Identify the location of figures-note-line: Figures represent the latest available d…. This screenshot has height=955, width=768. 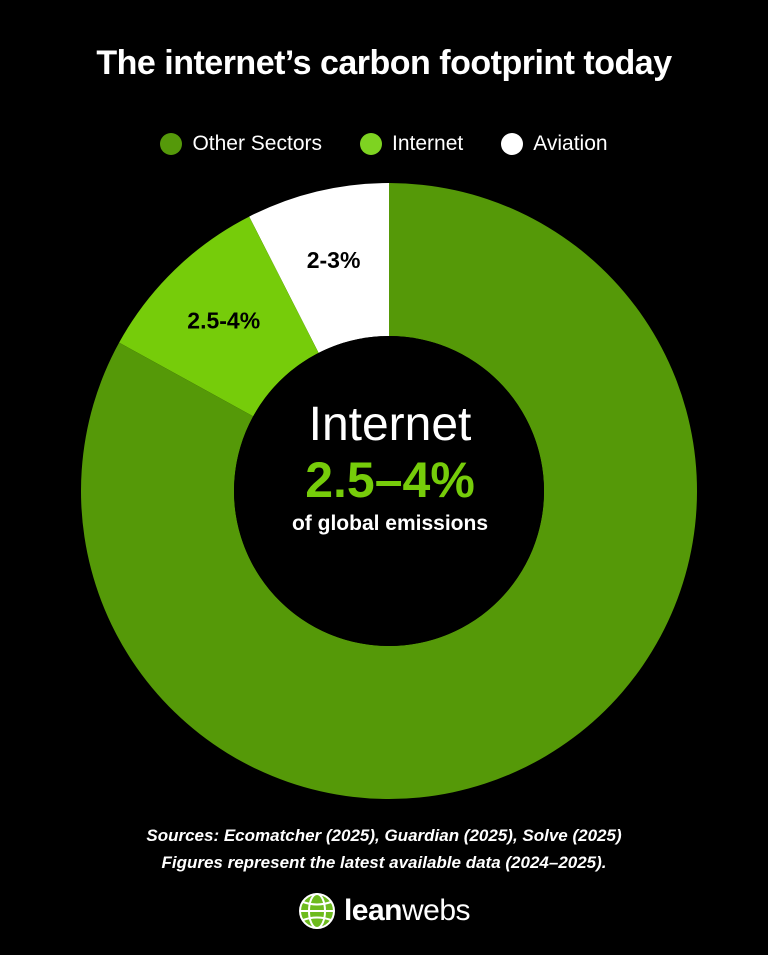
(384, 862).